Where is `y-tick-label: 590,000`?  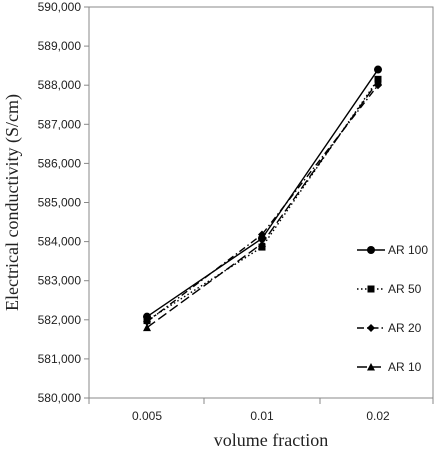
y-tick-label: 590,000 is located at coordinates (60, 7).